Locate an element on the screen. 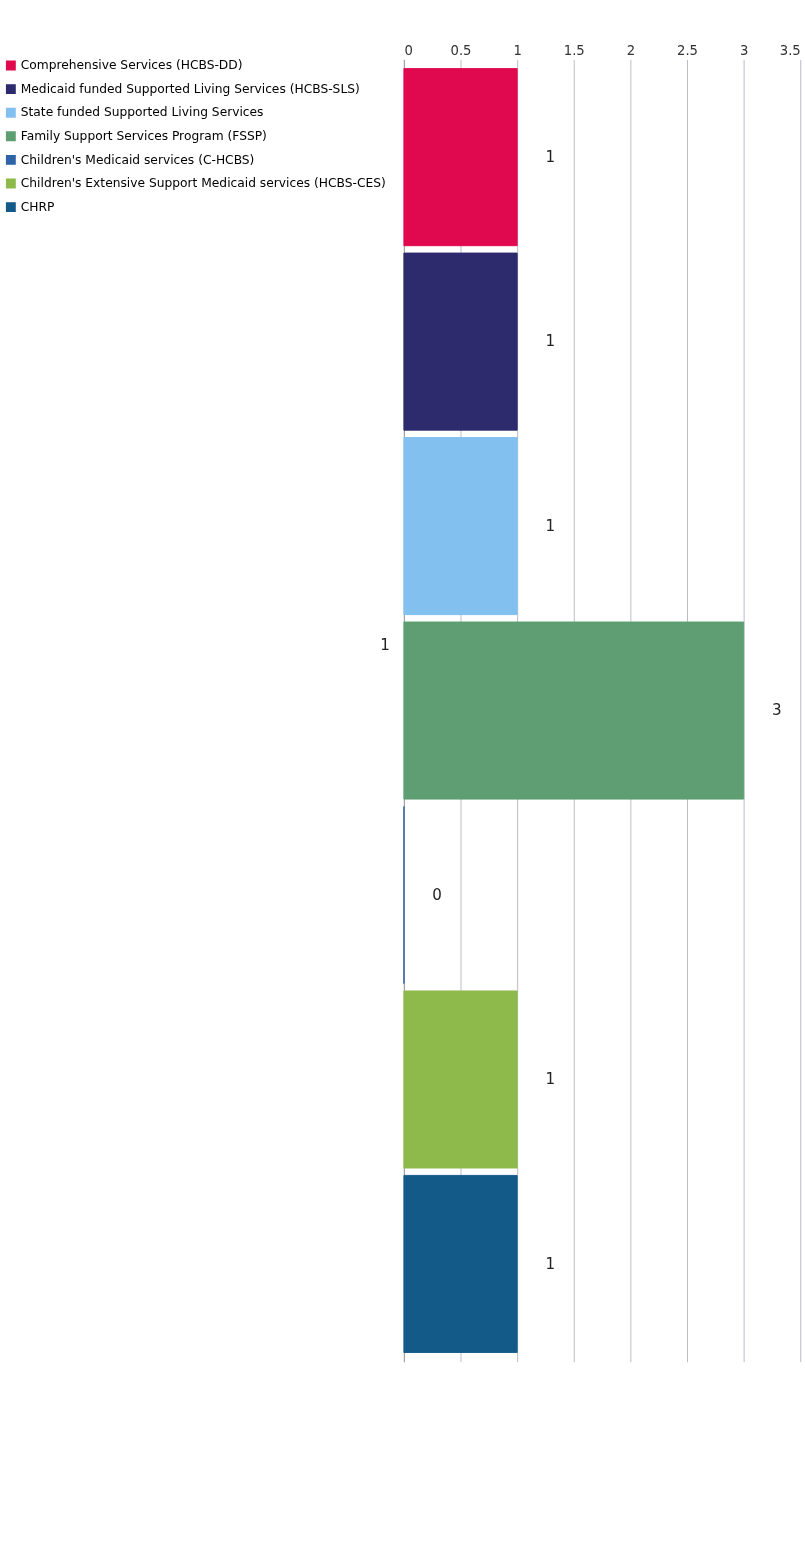 This screenshot has height=1545, width=805. x-tick-label: 3.5 is located at coordinates (790, 51).